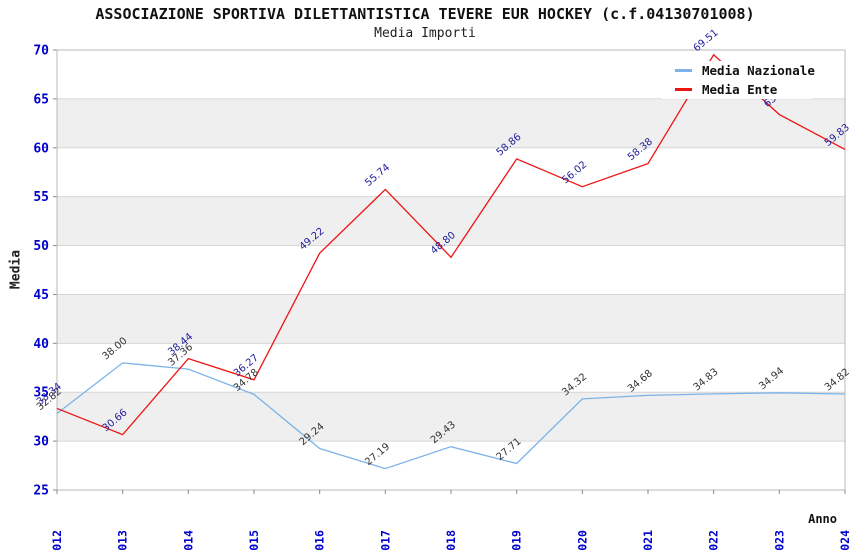 The height and width of the screenshot is (550, 850). What do you see at coordinates (41, 344) in the screenshot?
I see `y-tick-label: 40` at bounding box center [41, 344].